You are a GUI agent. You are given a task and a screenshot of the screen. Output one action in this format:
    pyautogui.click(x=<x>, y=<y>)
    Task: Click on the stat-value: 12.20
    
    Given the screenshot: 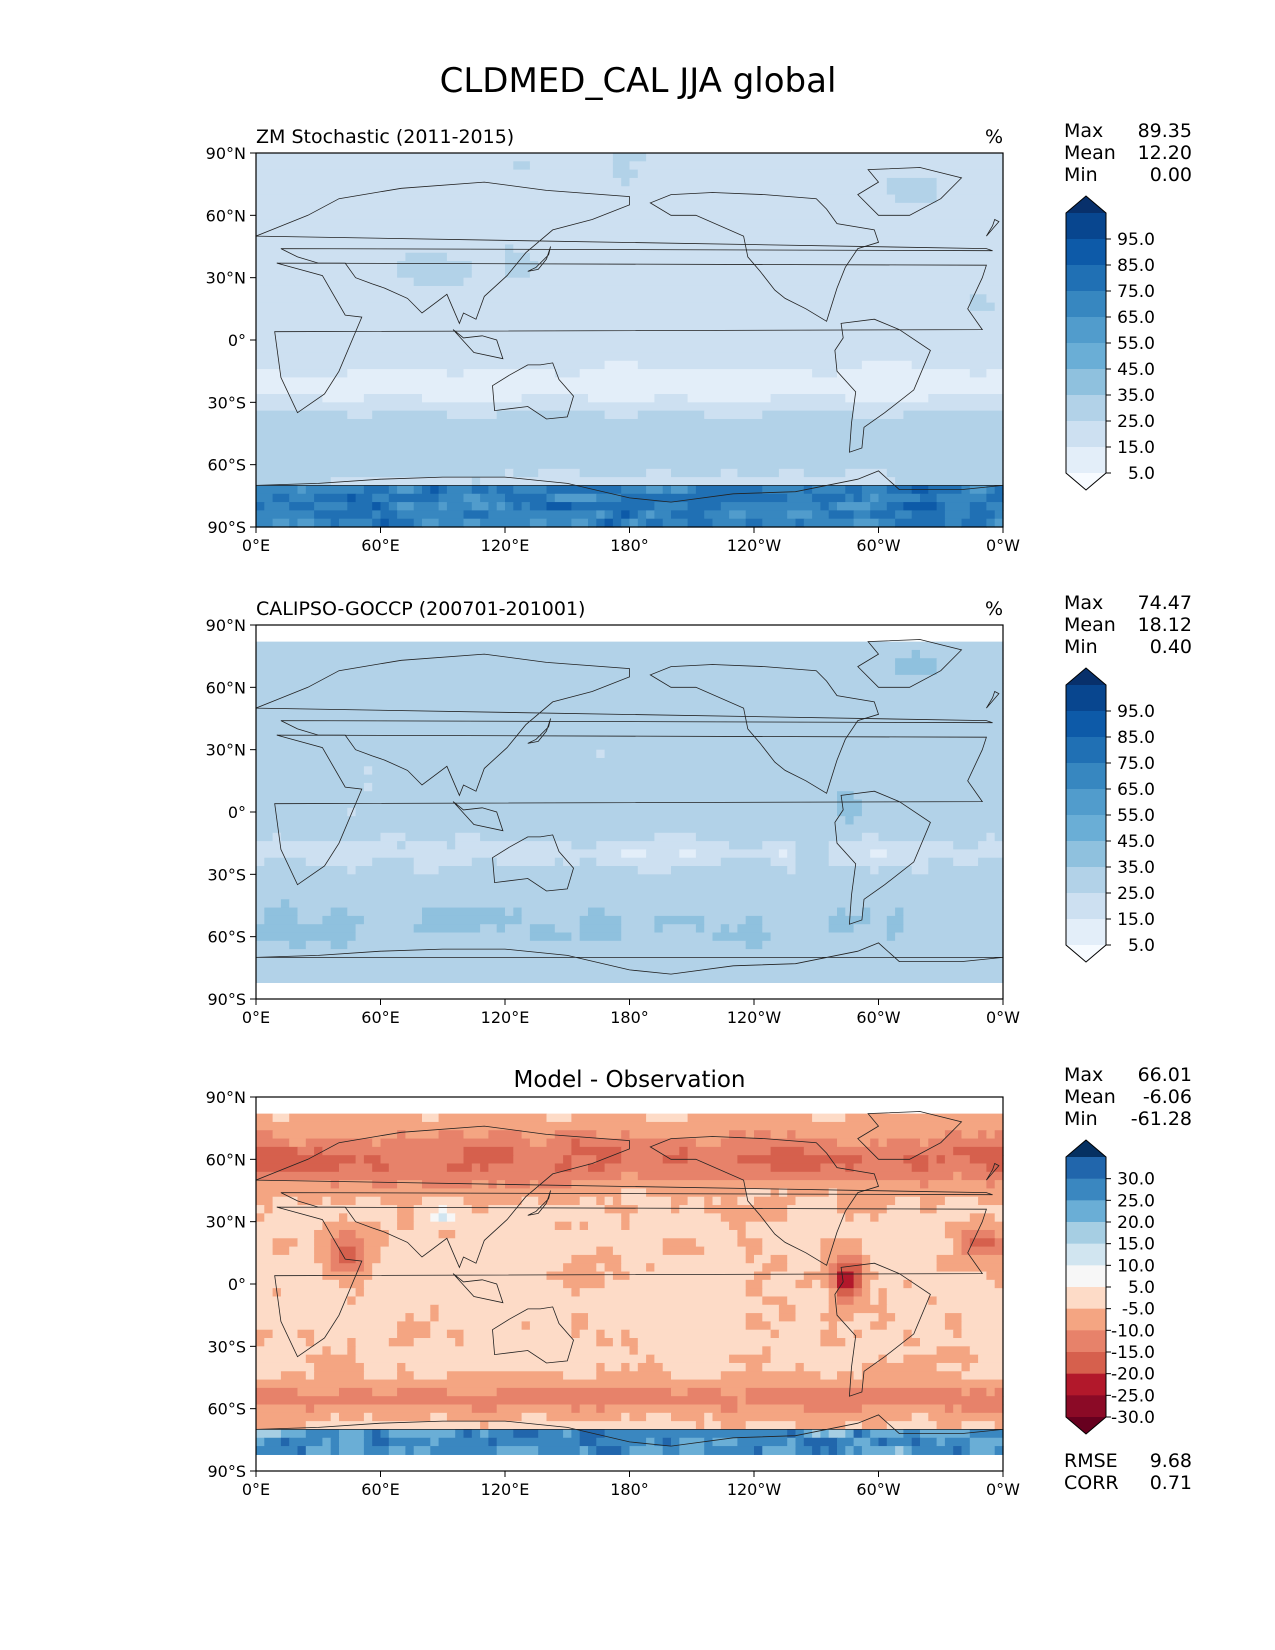 What is the action you would take?
    pyautogui.click(x=1165, y=153)
    